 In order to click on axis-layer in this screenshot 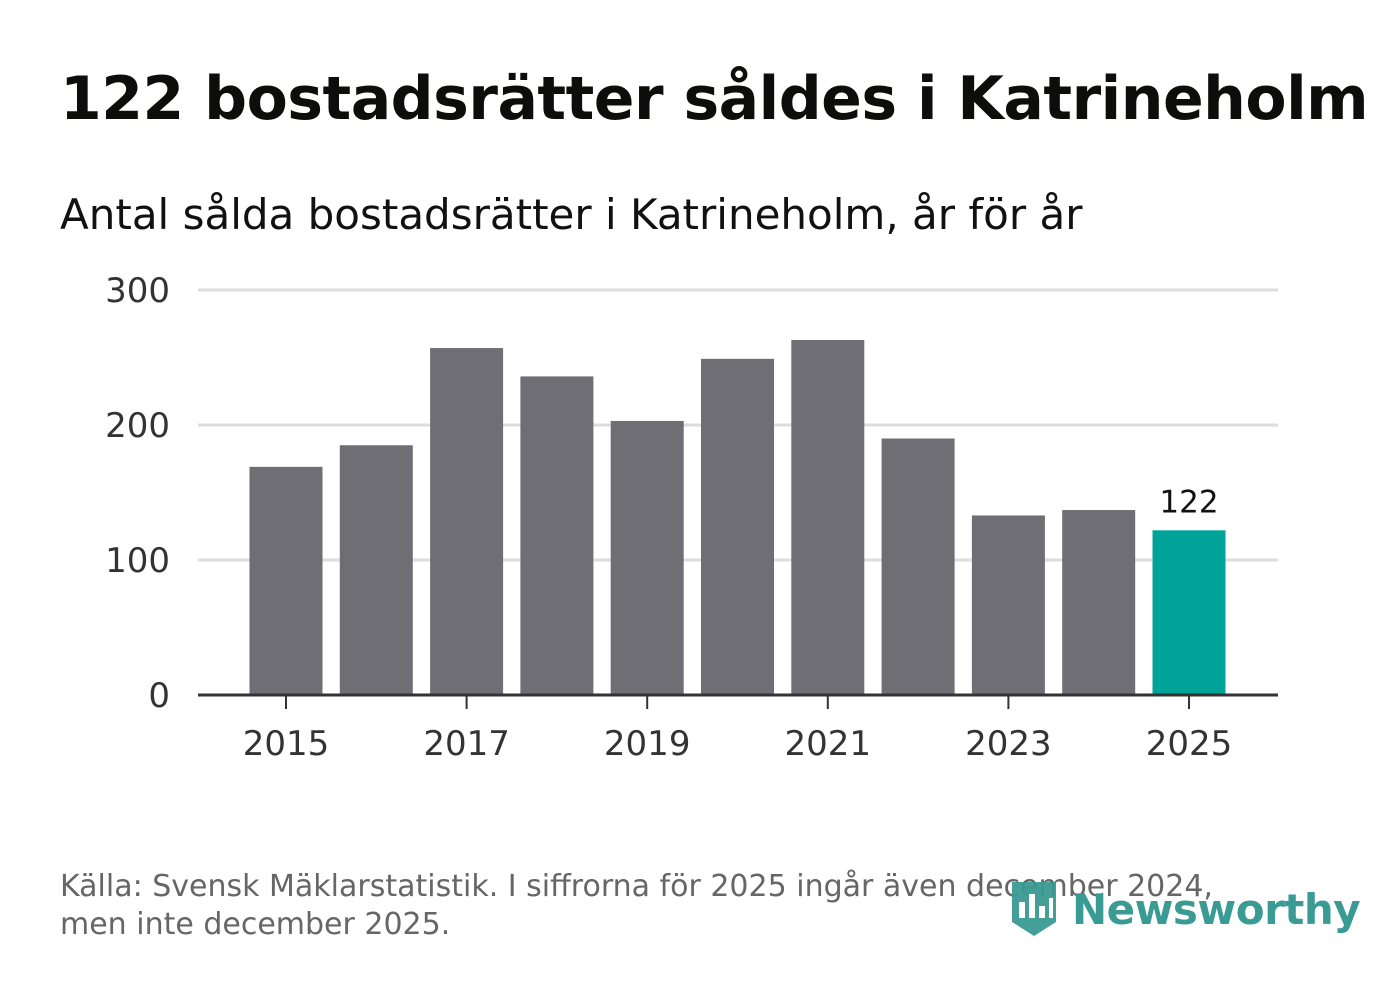, I will do `click(738, 701)`.